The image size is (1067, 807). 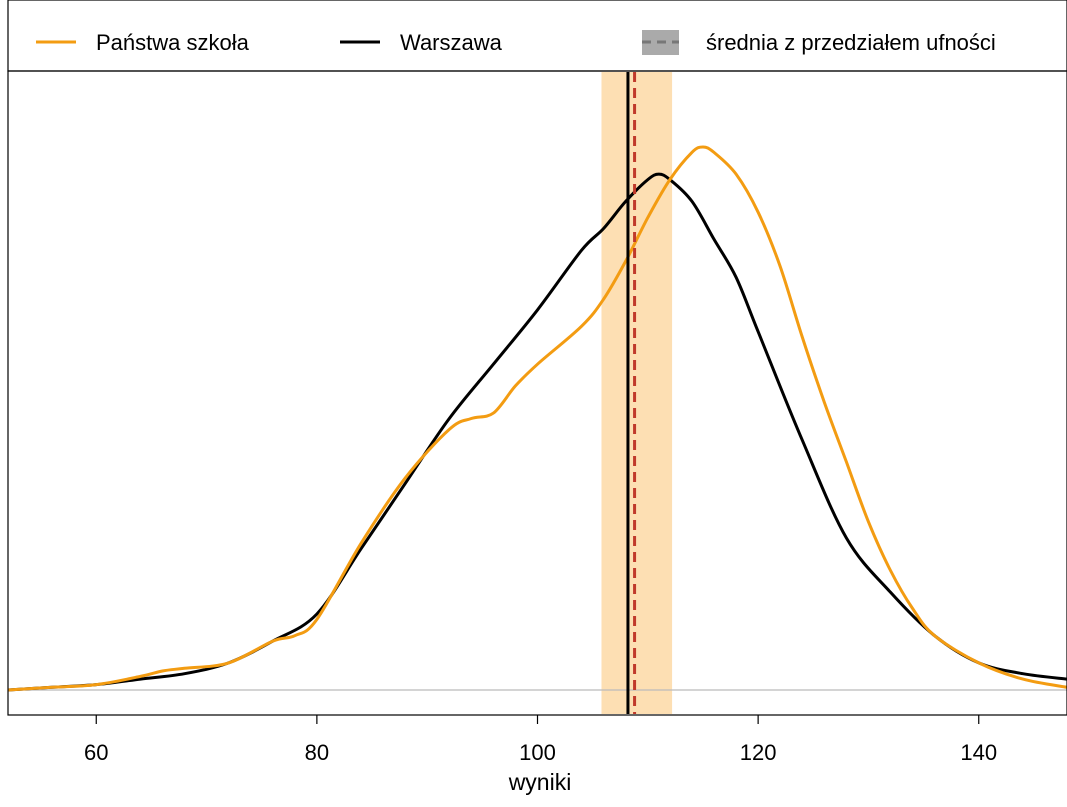 I want to click on legend-item-school: Państwa szkoła, so click(x=143, y=42).